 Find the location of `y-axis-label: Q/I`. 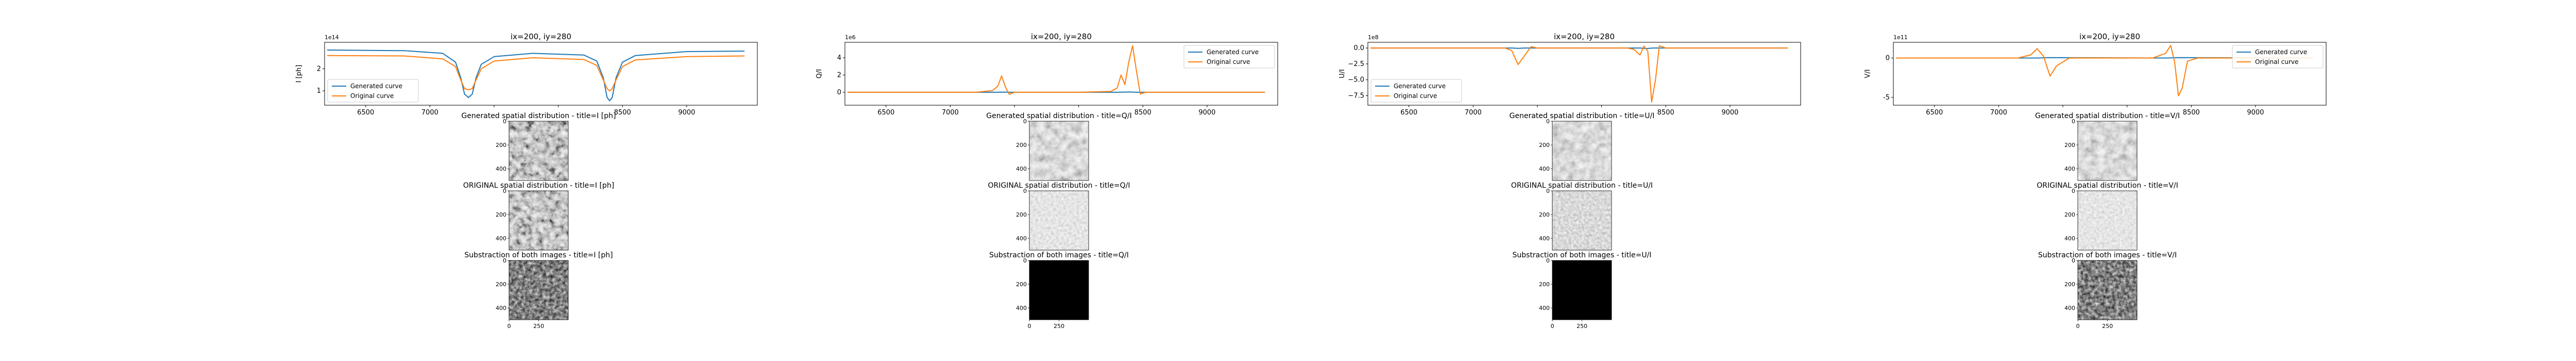

y-axis-label: Q/I is located at coordinates (819, 73).